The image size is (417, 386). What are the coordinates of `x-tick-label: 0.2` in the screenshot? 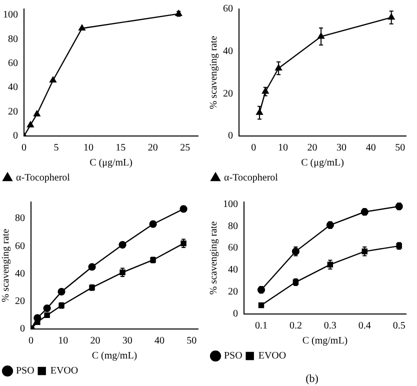 It's located at (295, 326).